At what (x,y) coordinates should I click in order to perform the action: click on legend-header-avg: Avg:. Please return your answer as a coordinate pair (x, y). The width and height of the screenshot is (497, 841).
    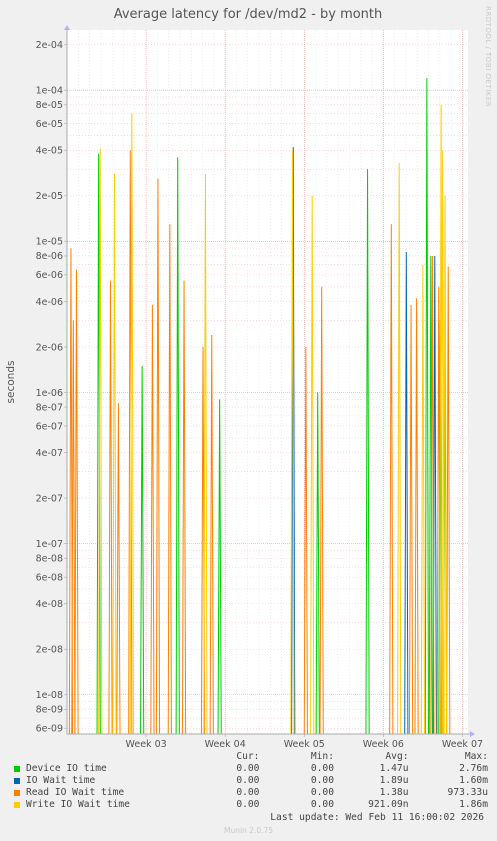
    Looking at the image, I should click on (397, 756).